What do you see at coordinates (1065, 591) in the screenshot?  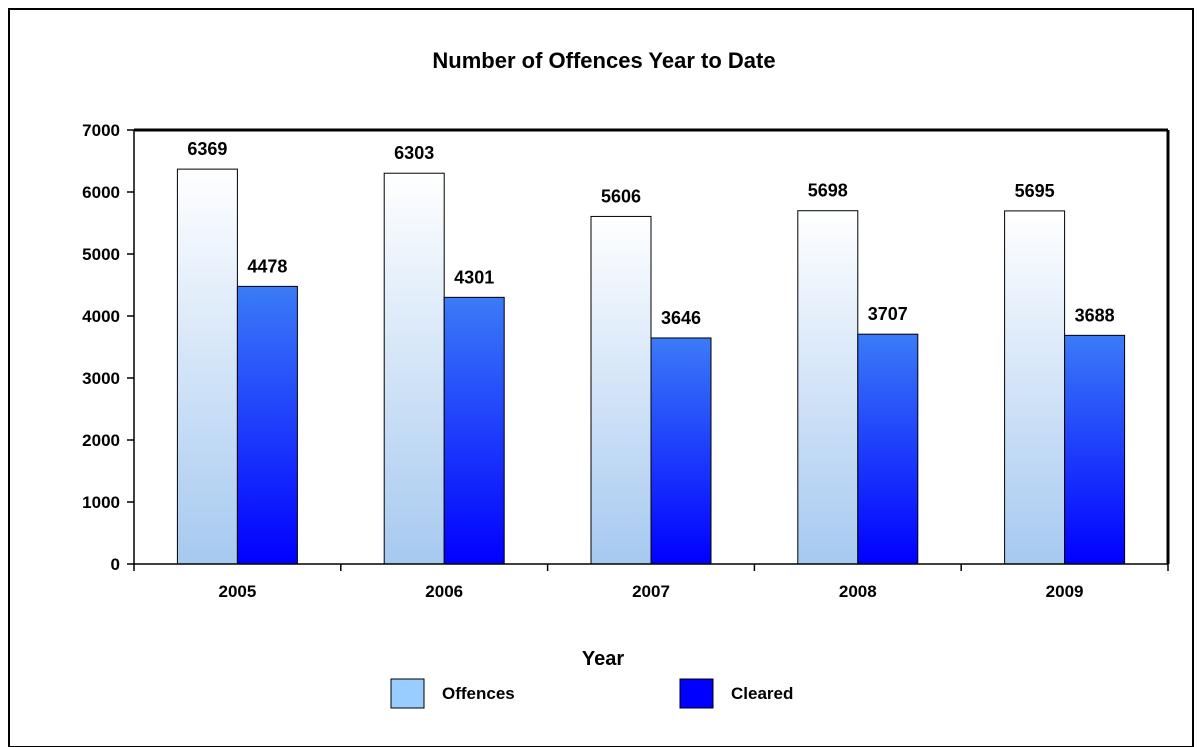 I see `x-tick-label-2009: 2009` at bounding box center [1065, 591].